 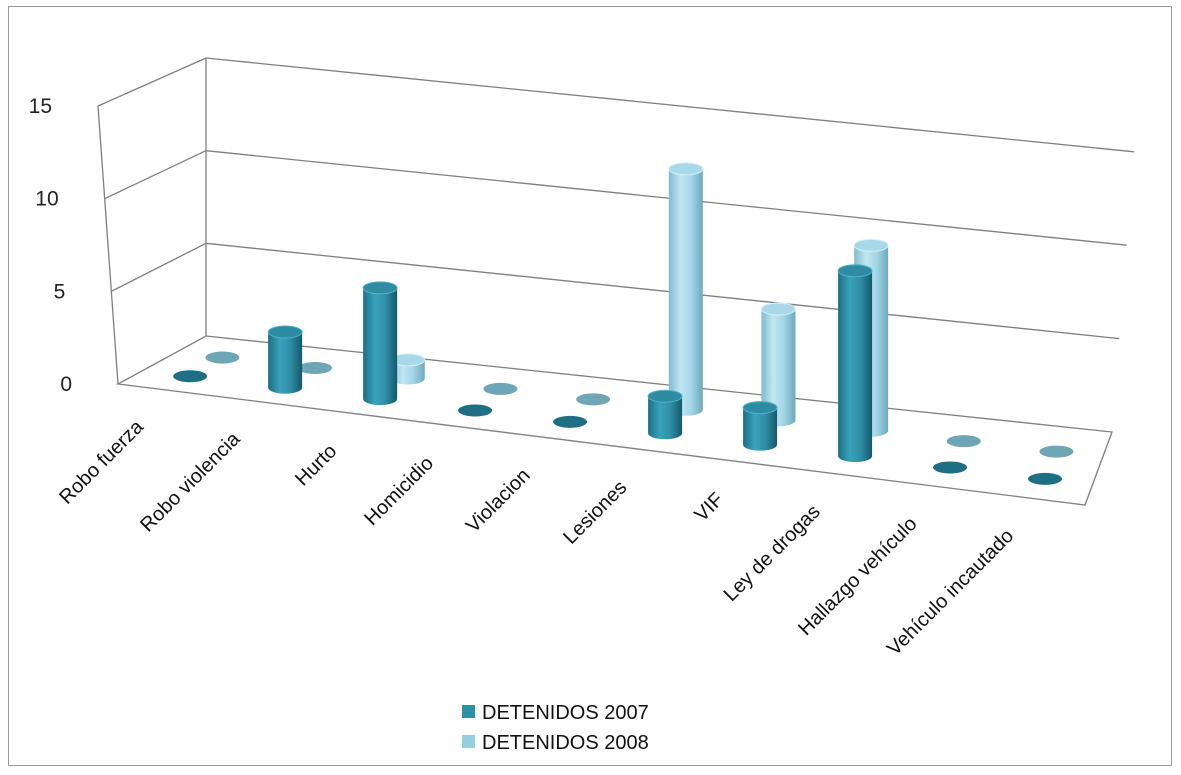 I want to click on y-tick-label: 15, so click(x=40, y=106).